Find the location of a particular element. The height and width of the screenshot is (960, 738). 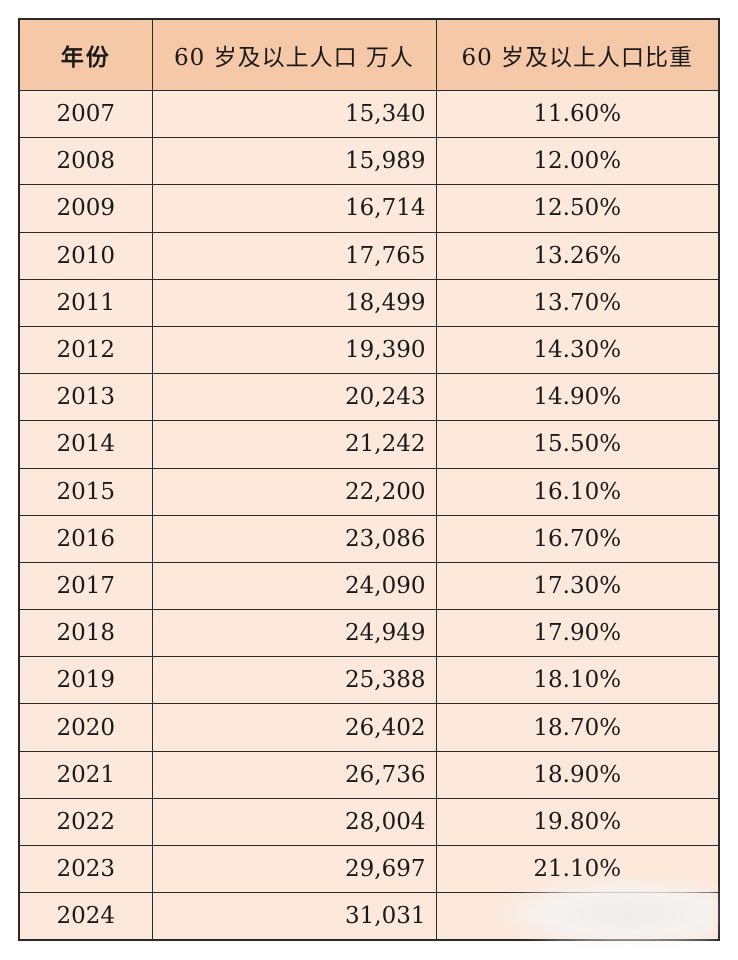

cell-year: 2020 is located at coordinates (85, 727).